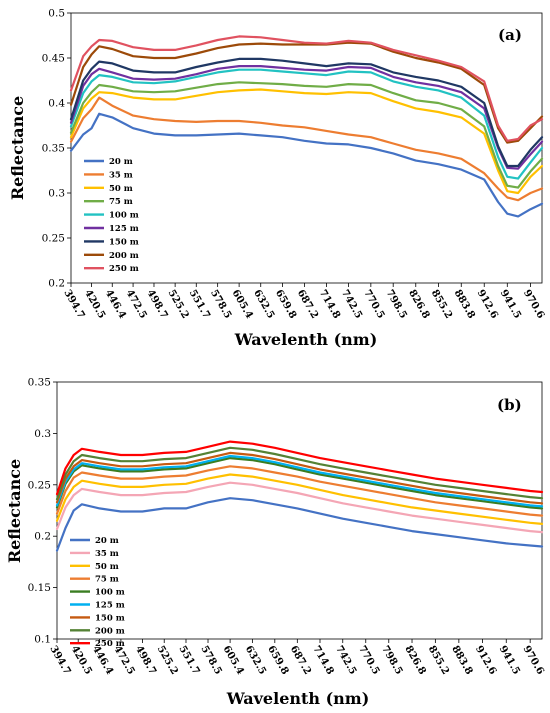 This screenshot has width=550, height=713. I want to click on panel-b-legend-label: 100 m, so click(110, 593).